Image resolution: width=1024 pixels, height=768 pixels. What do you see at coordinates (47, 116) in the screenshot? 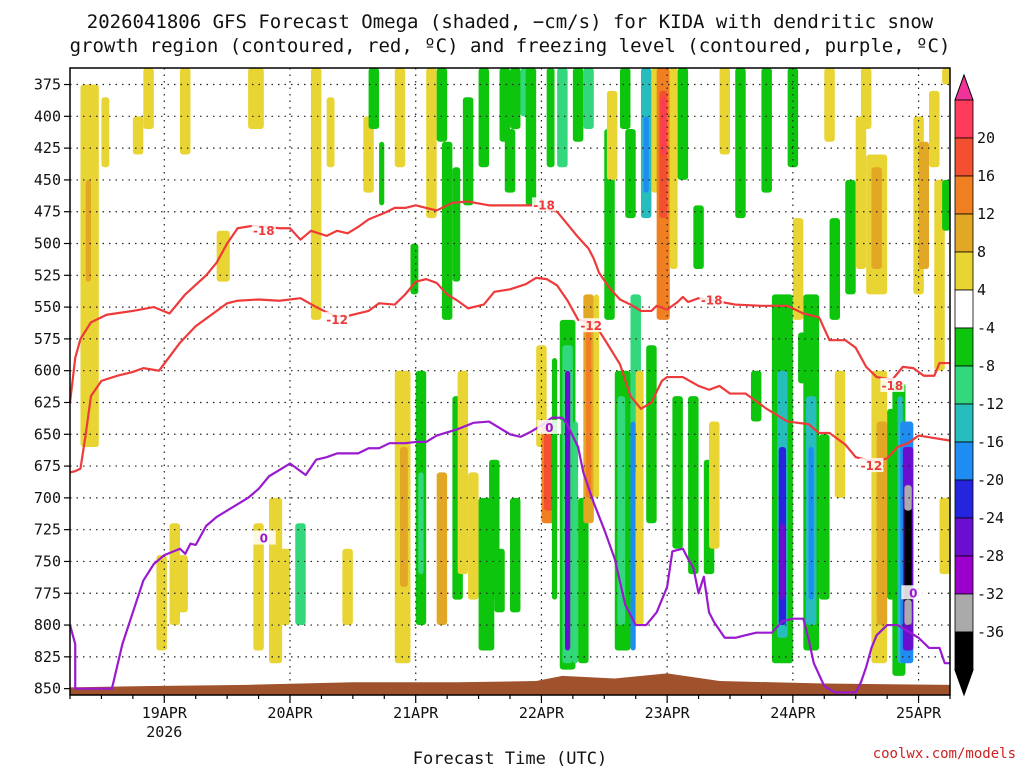
I see `y-tick-label: 400` at bounding box center [47, 116].